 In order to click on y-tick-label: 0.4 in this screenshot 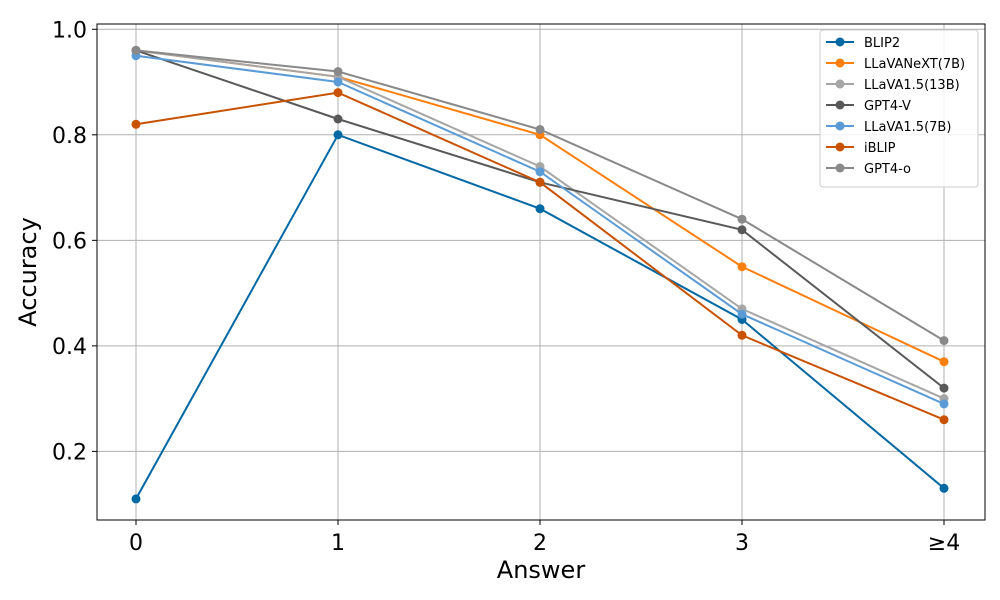, I will do `click(69, 347)`.